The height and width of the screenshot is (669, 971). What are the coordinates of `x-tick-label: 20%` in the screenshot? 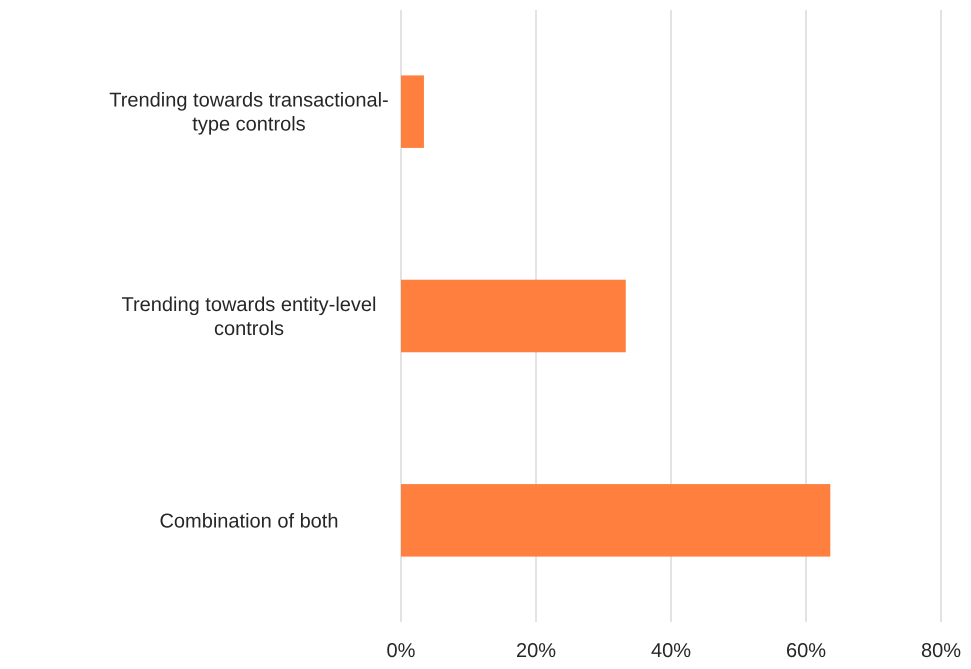 It's located at (536, 651).